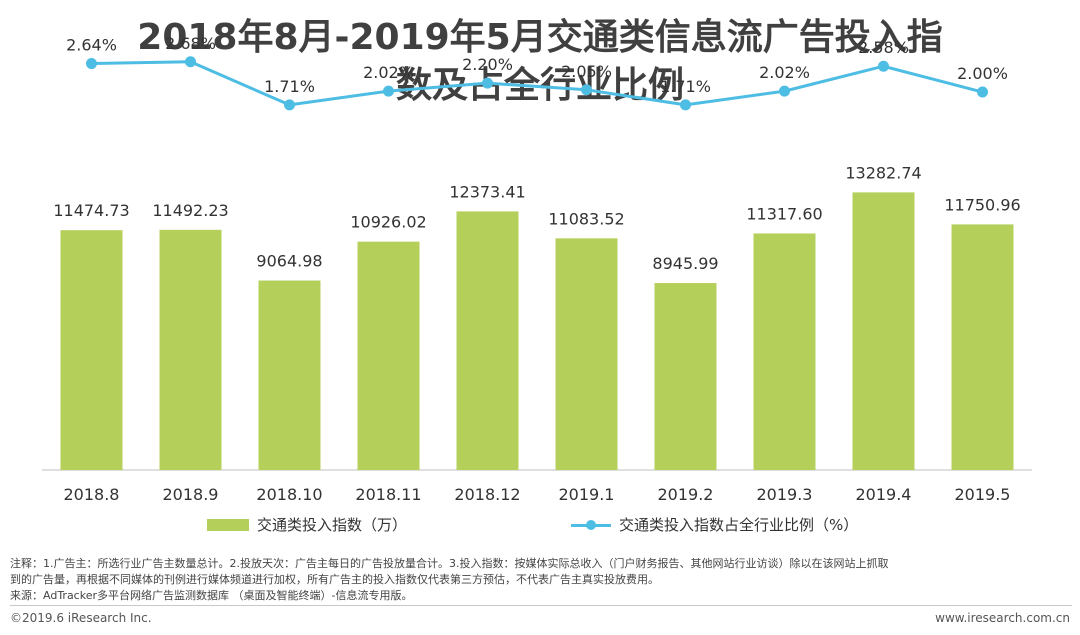 Image resolution: width=1080 pixels, height=635 pixels. What do you see at coordinates (685, 105) in the screenshot?
I see `ratio-point-2019.2` at bounding box center [685, 105].